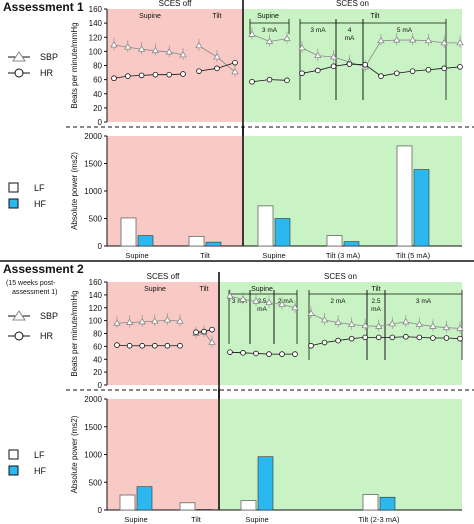 The image size is (474, 524). What do you see at coordinates (405, 30) in the screenshot?
I see `bracket-label: 5 mA` at bounding box center [405, 30].